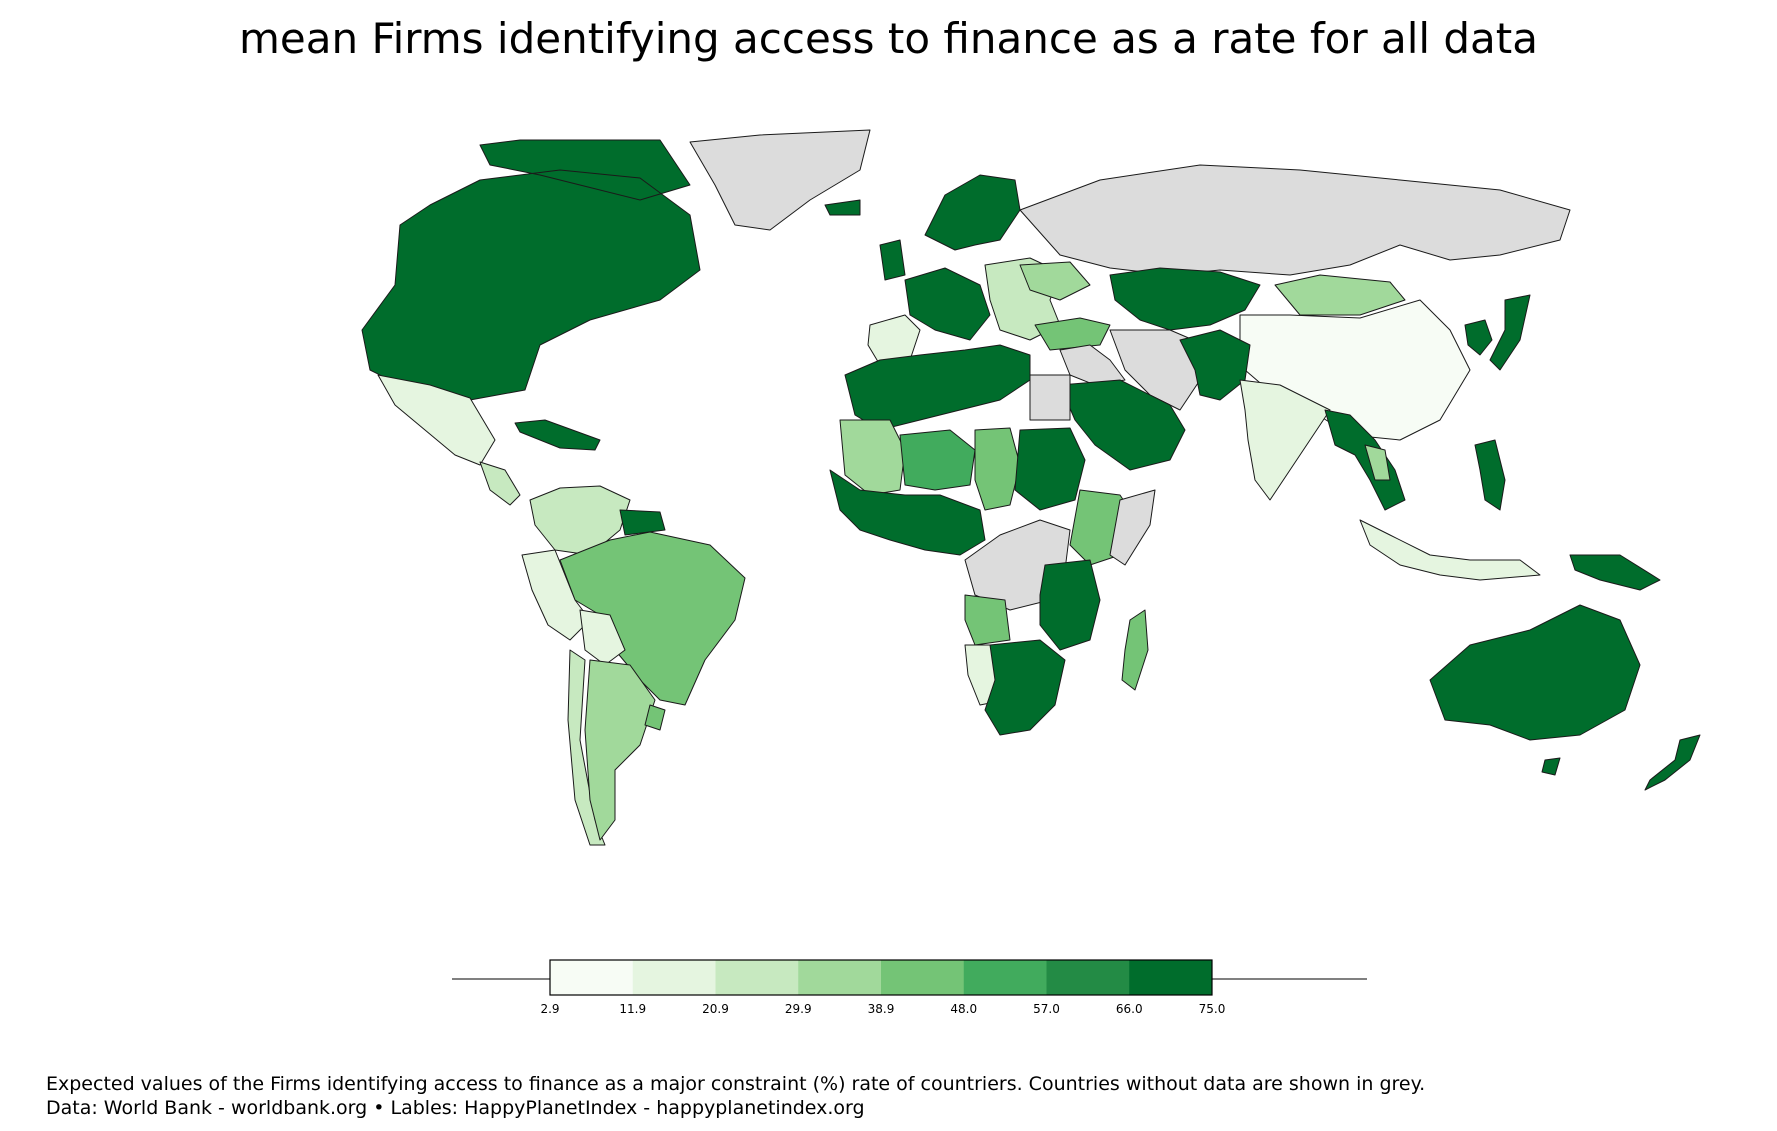 Image resolution: width=1777 pixels, height=1131 pixels. What do you see at coordinates (620, 750) in the screenshot?
I see `region-argentina` at bounding box center [620, 750].